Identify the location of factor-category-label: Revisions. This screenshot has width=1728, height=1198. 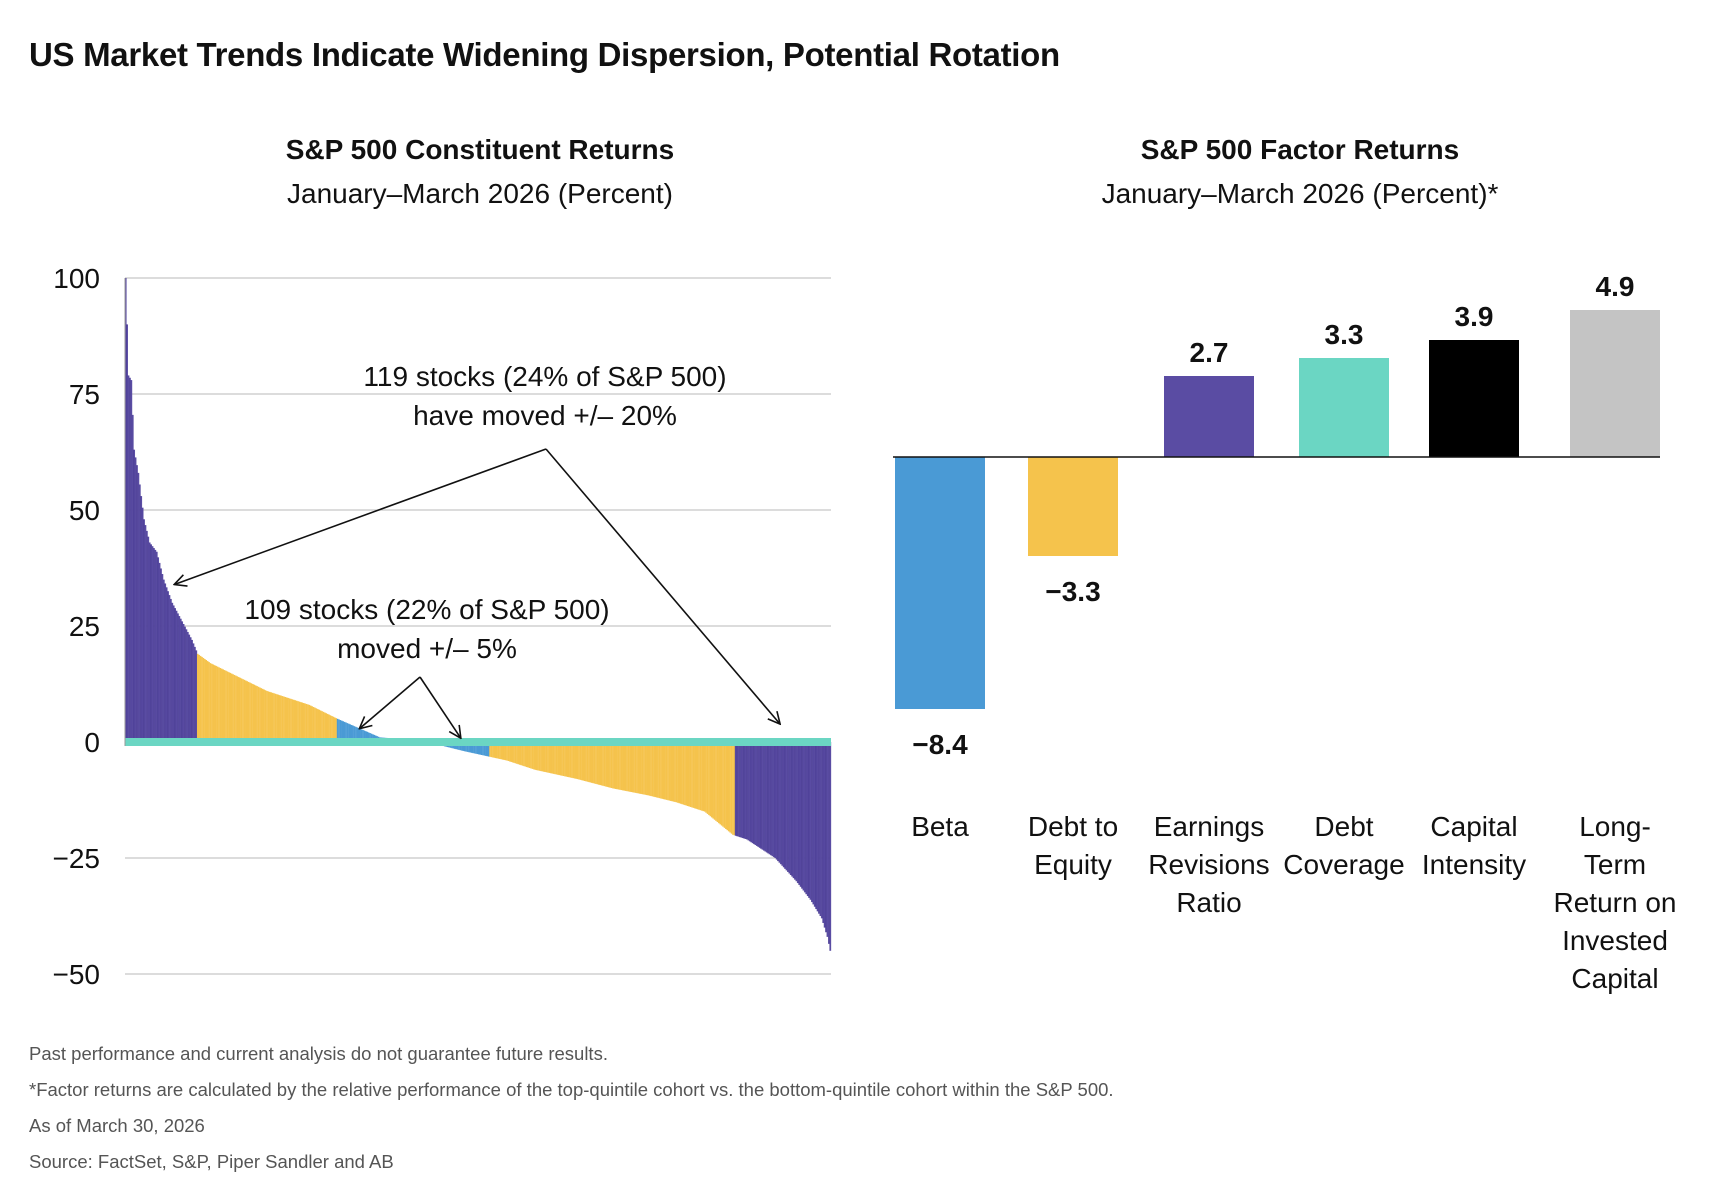
(1208, 864).